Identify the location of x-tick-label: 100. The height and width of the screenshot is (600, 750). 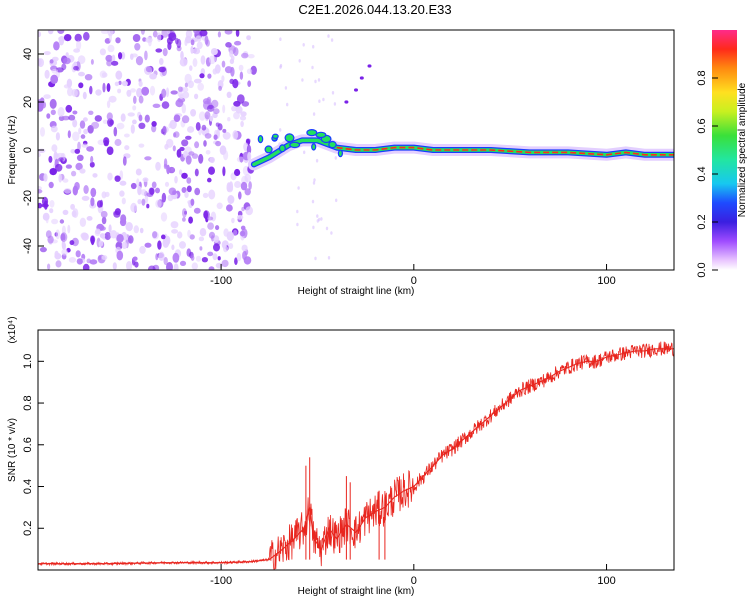
(606, 281).